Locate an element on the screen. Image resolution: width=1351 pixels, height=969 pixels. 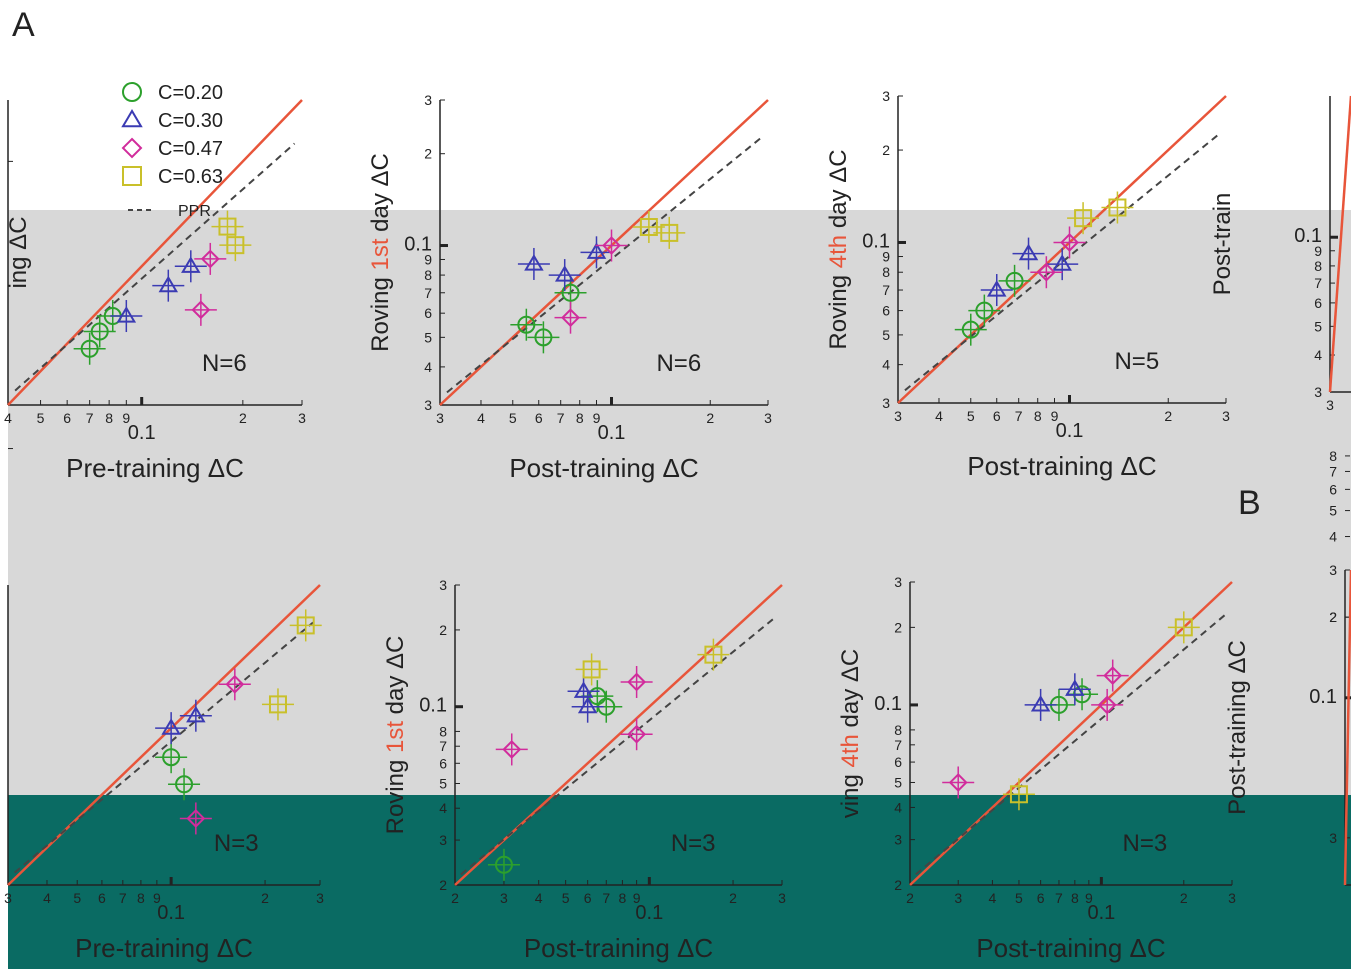
legend-ppr-label: PPR is located at coordinates (194, 211).